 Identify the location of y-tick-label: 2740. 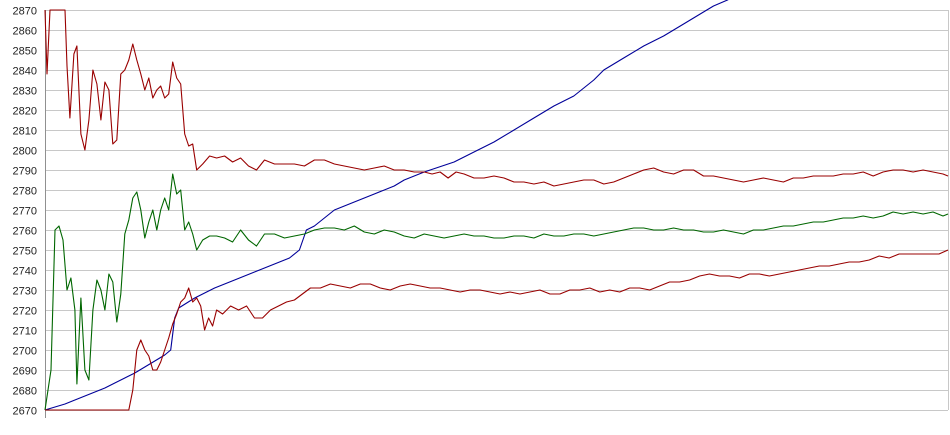
(25, 272).